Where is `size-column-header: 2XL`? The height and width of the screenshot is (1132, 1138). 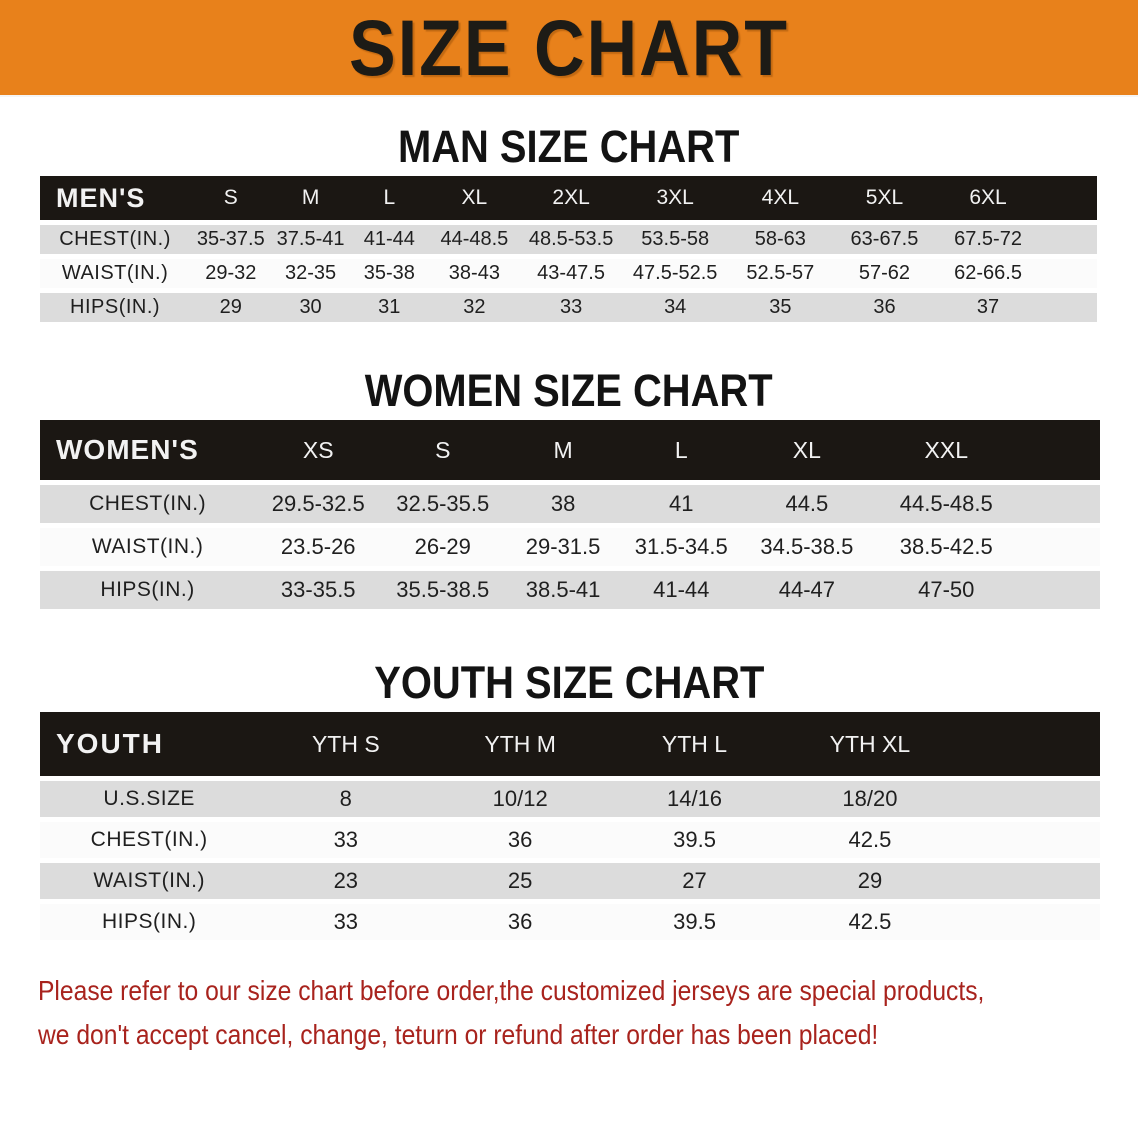 size-column-header: 2XL is located at coordinates (571, 197).